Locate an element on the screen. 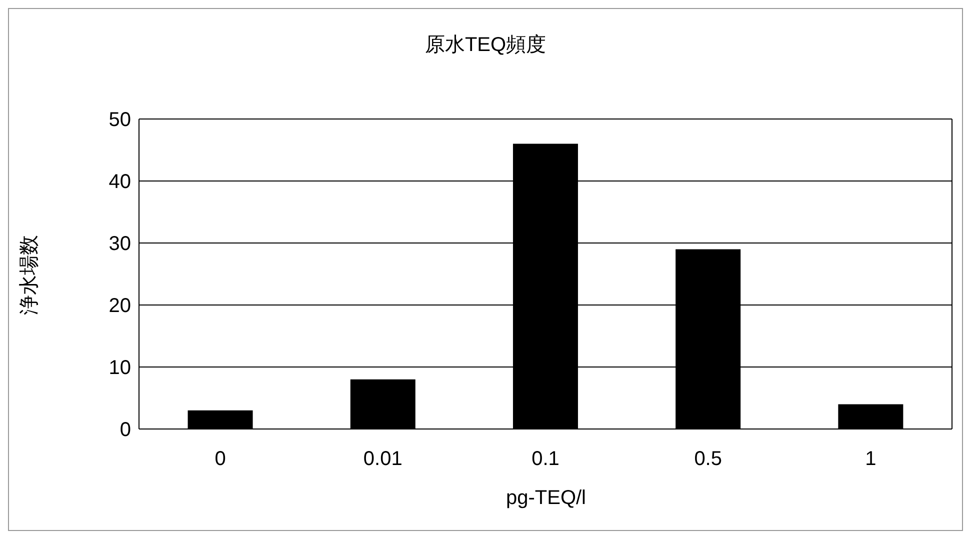 The height and width of the screenshot is (537, 969). y-tick-label: 0 is located at coordinates (125, 430).